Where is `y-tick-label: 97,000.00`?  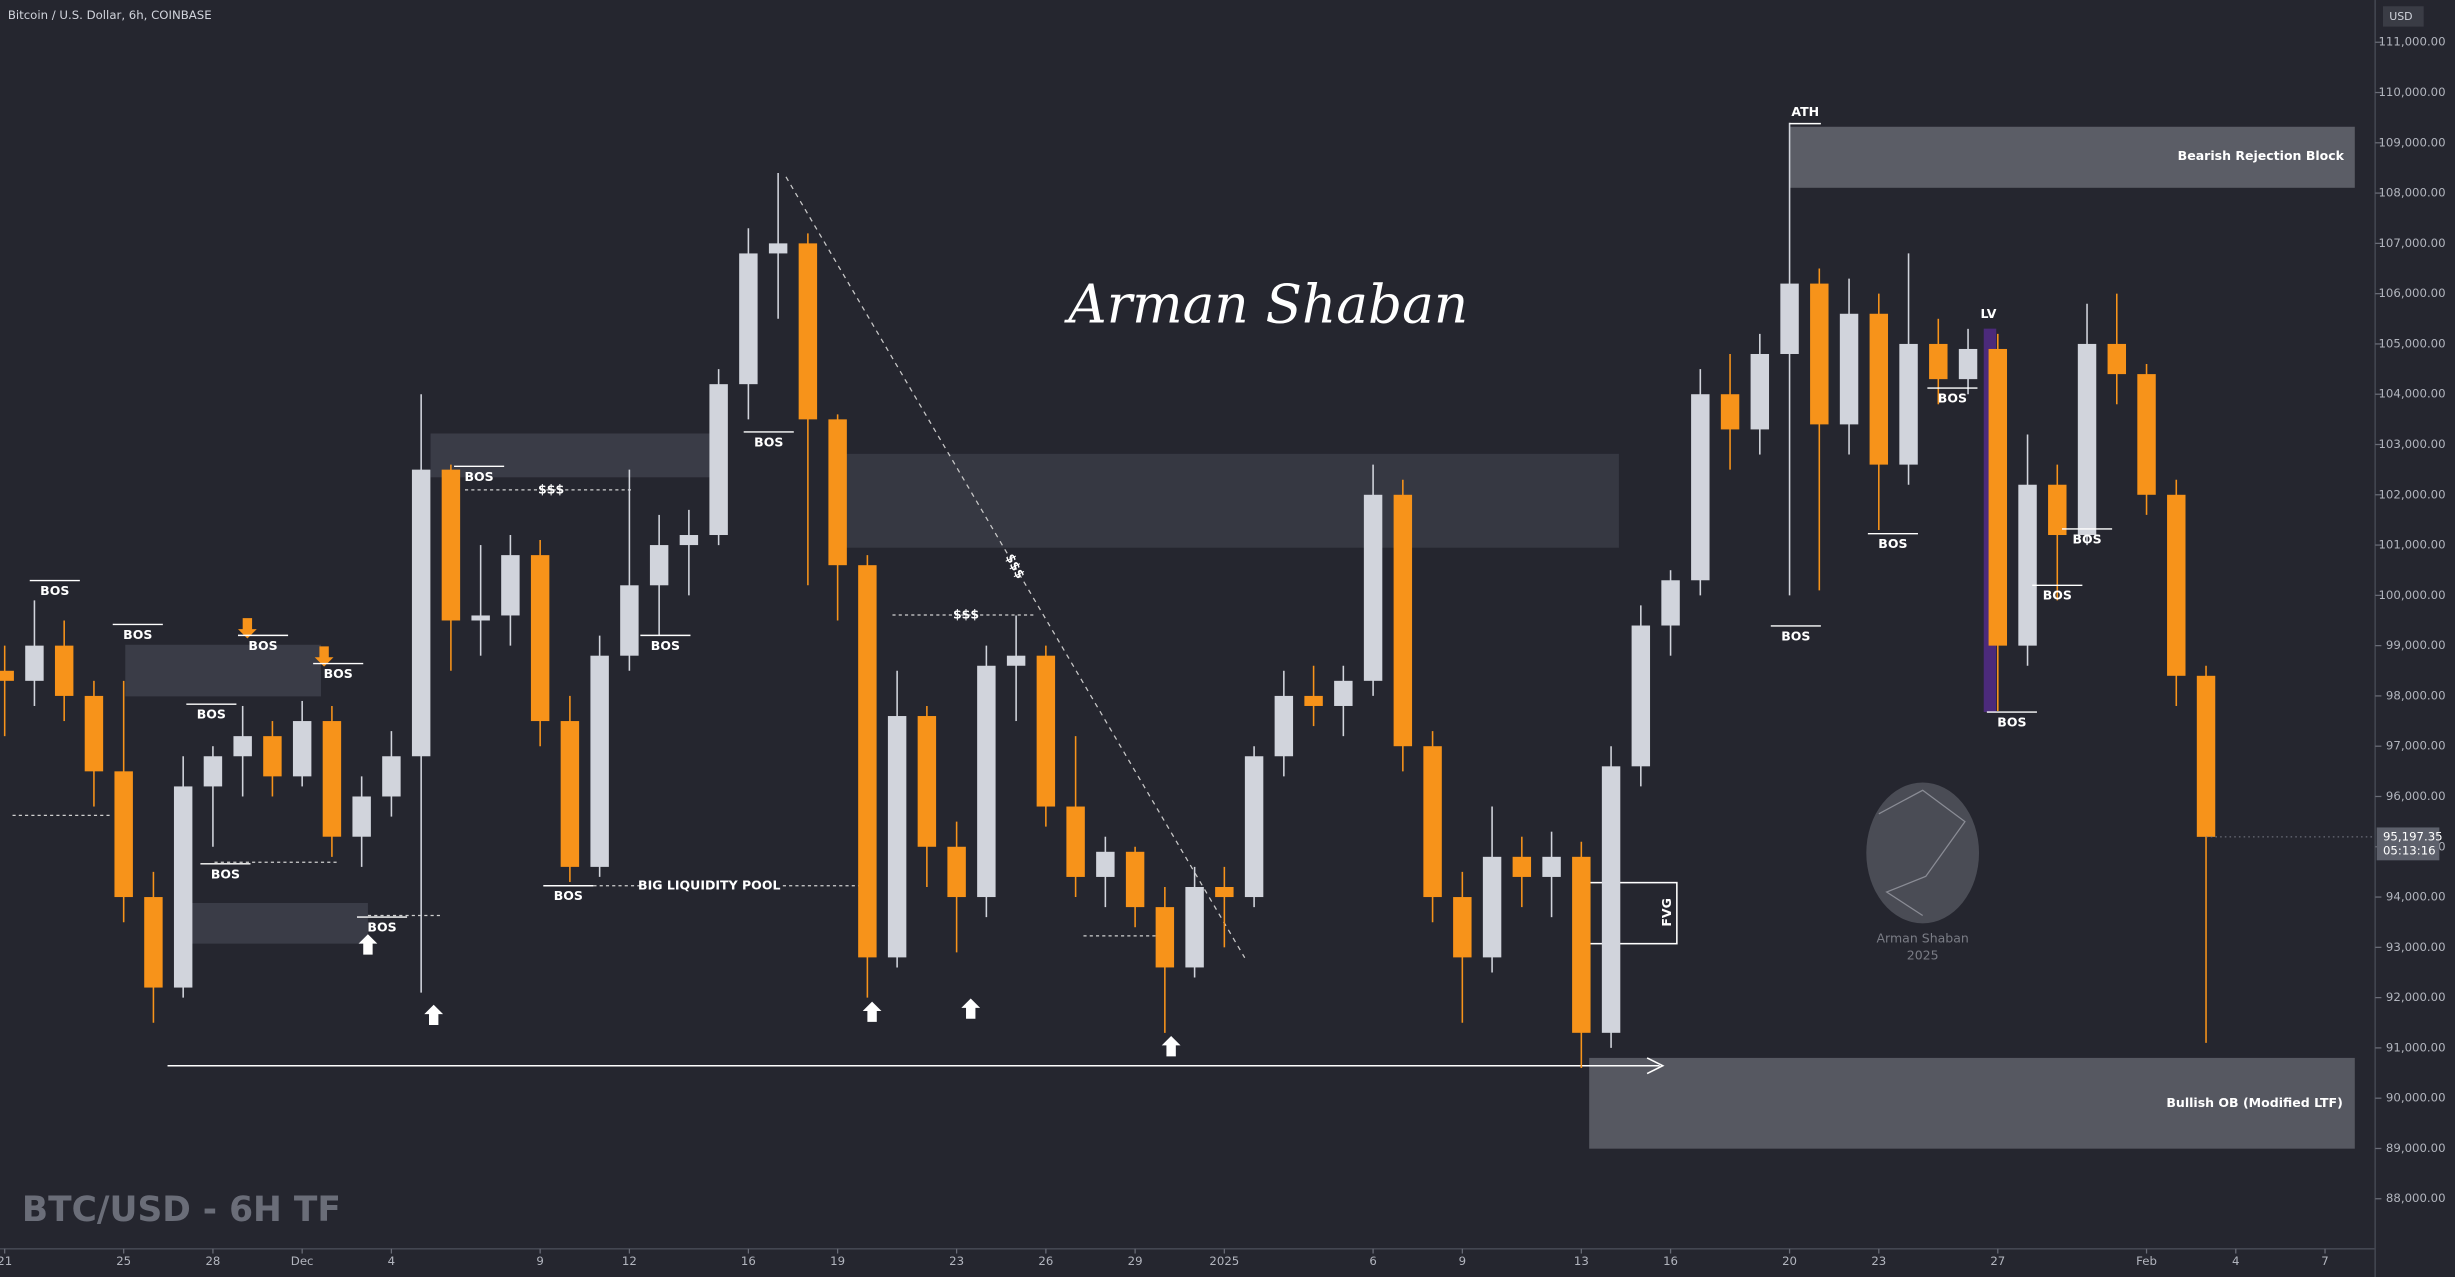 y-tick-label: 97,000.00 is located at coordinates (2416, 746).